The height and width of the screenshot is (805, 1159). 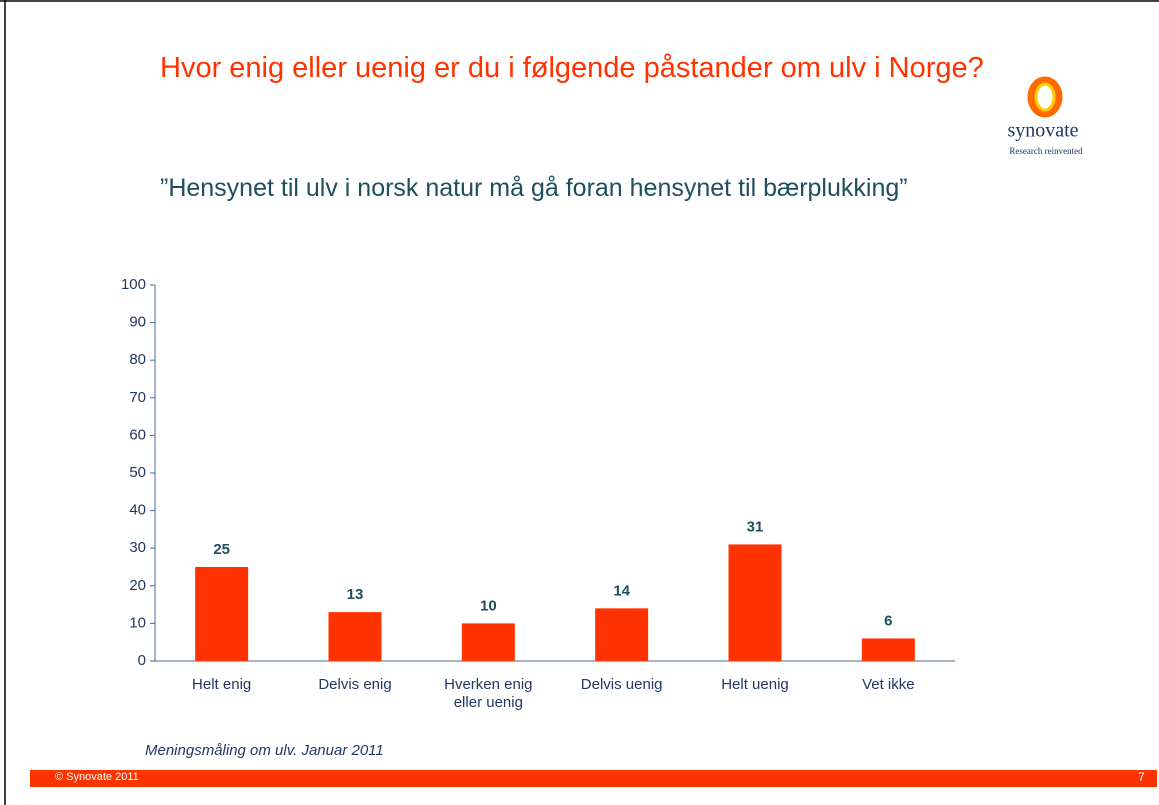 What do you see at coordinates (488, 693) in the screenshot?
I see `x-tick-label: Hverken enig eller uenig` at bounding box center [488, 693].